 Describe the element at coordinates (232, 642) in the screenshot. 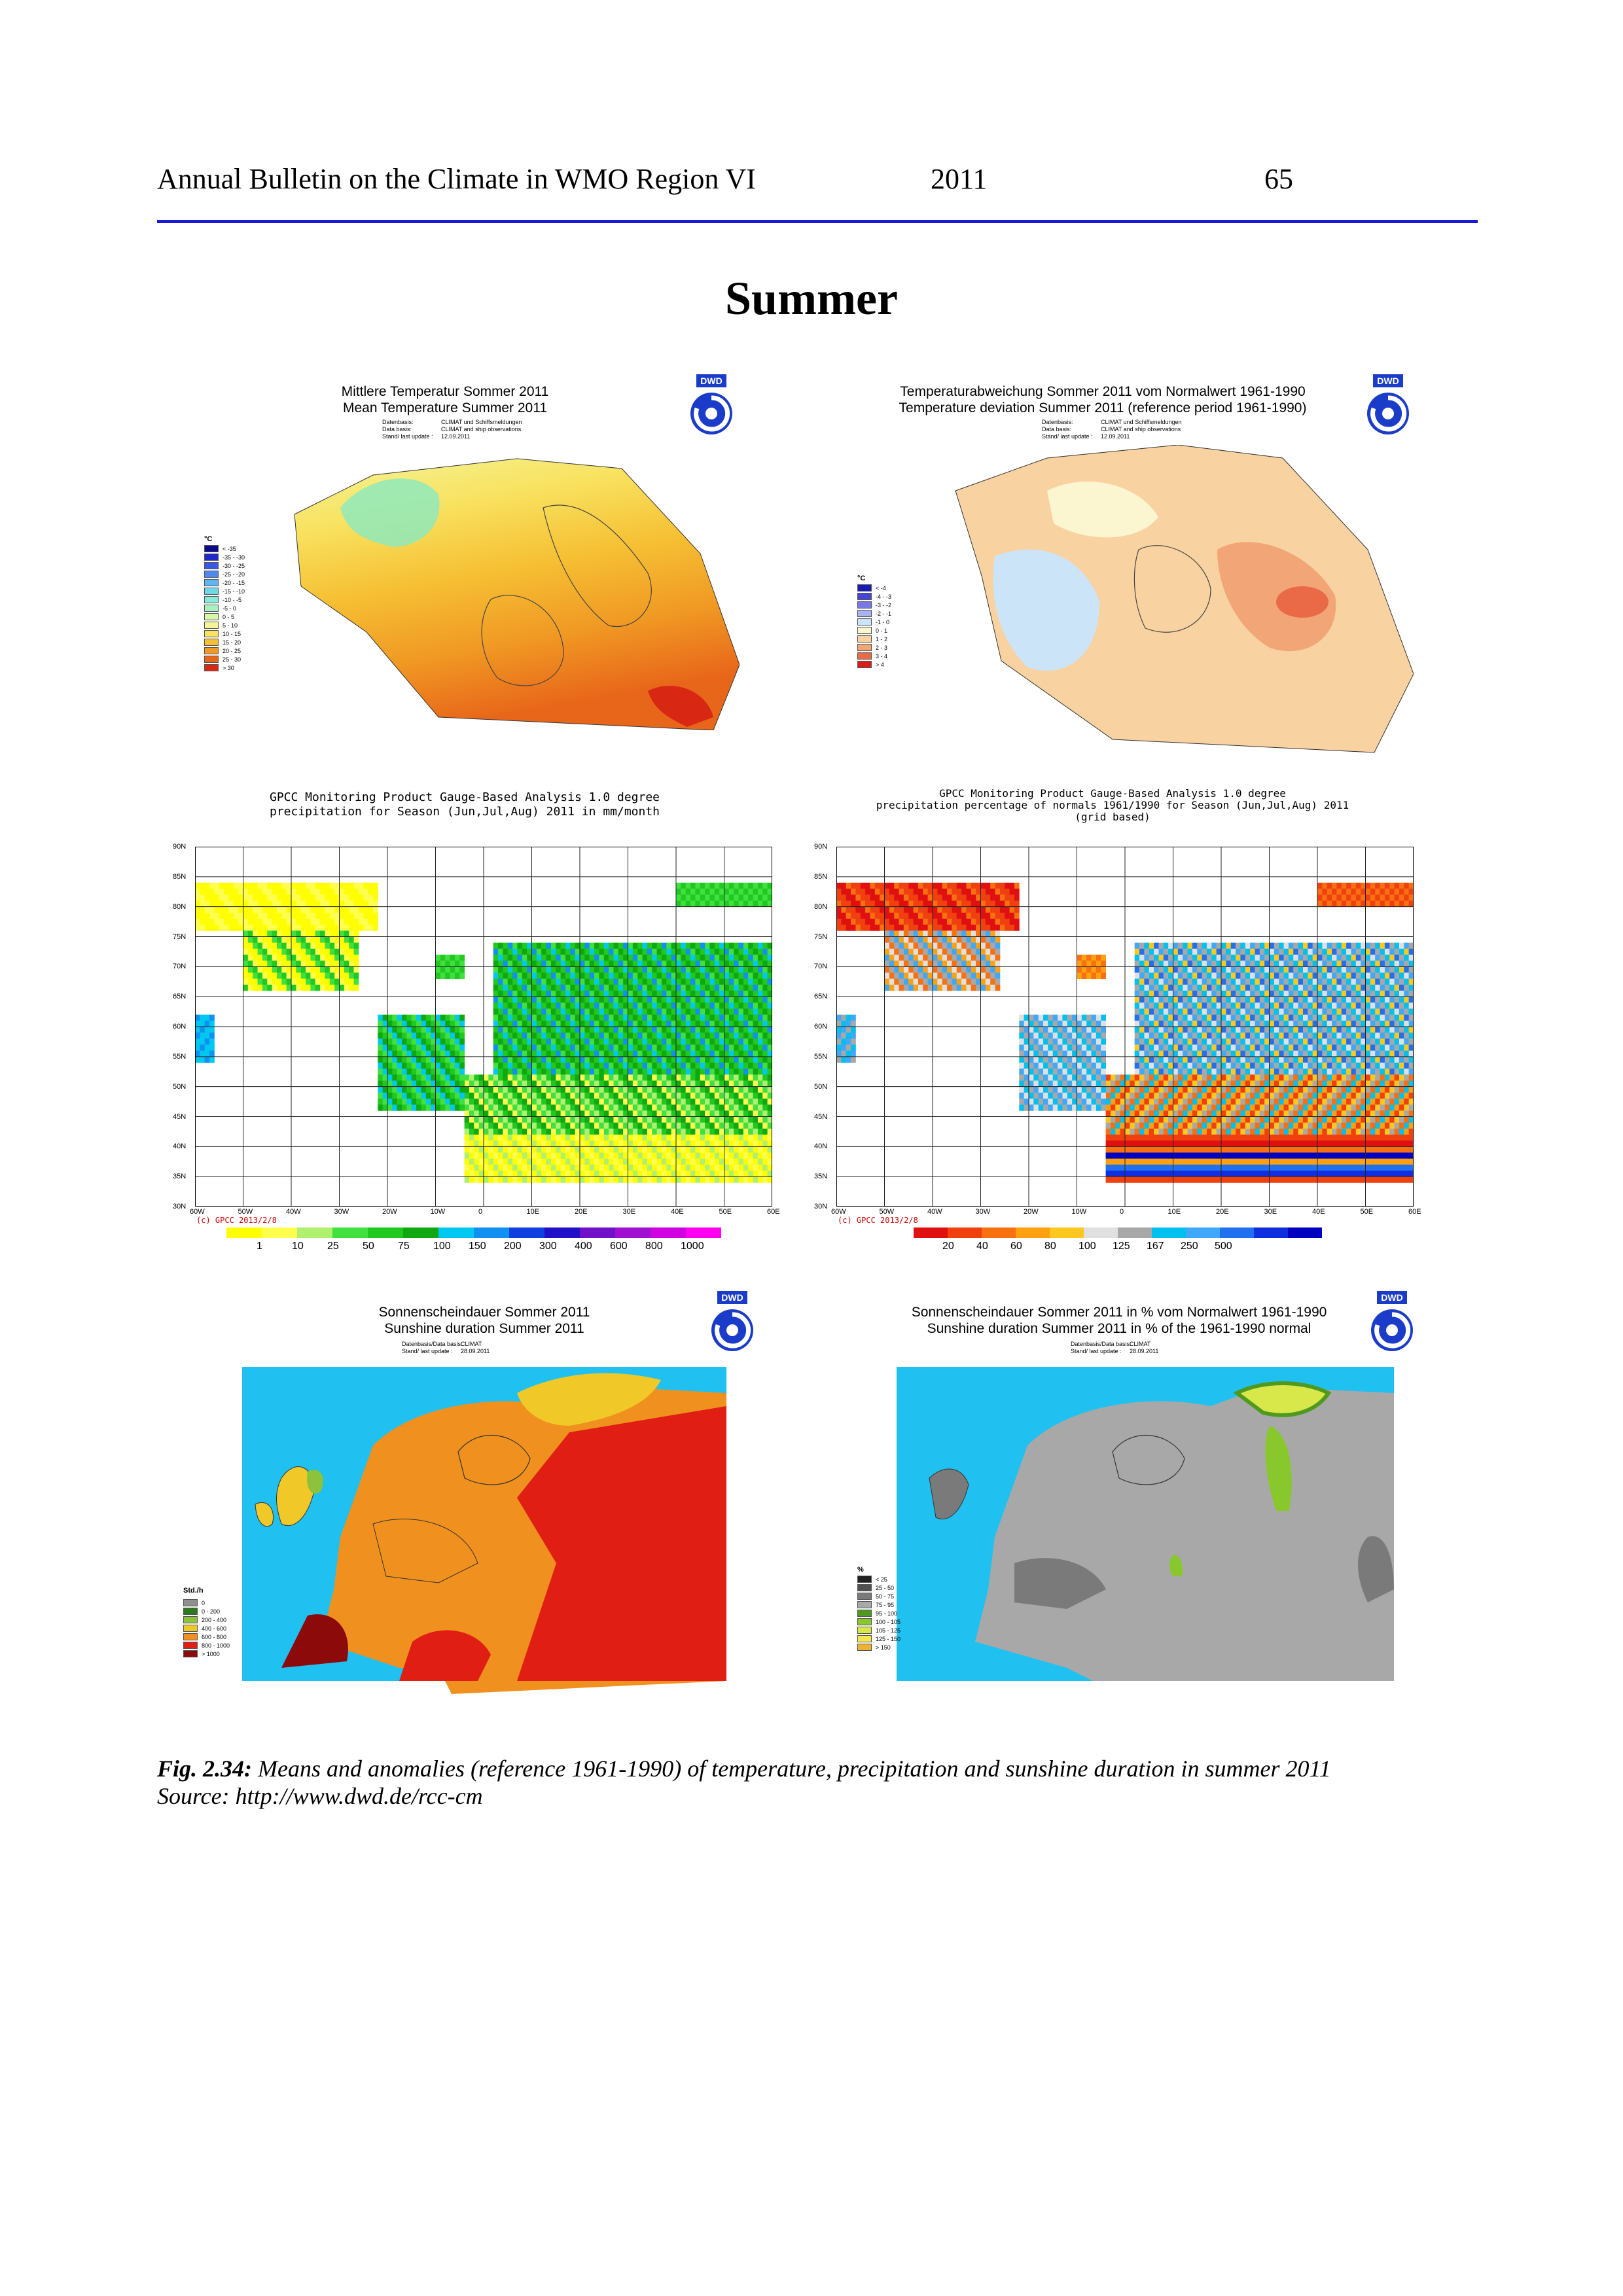

I see `legend-label: 15 - 20` at that location.